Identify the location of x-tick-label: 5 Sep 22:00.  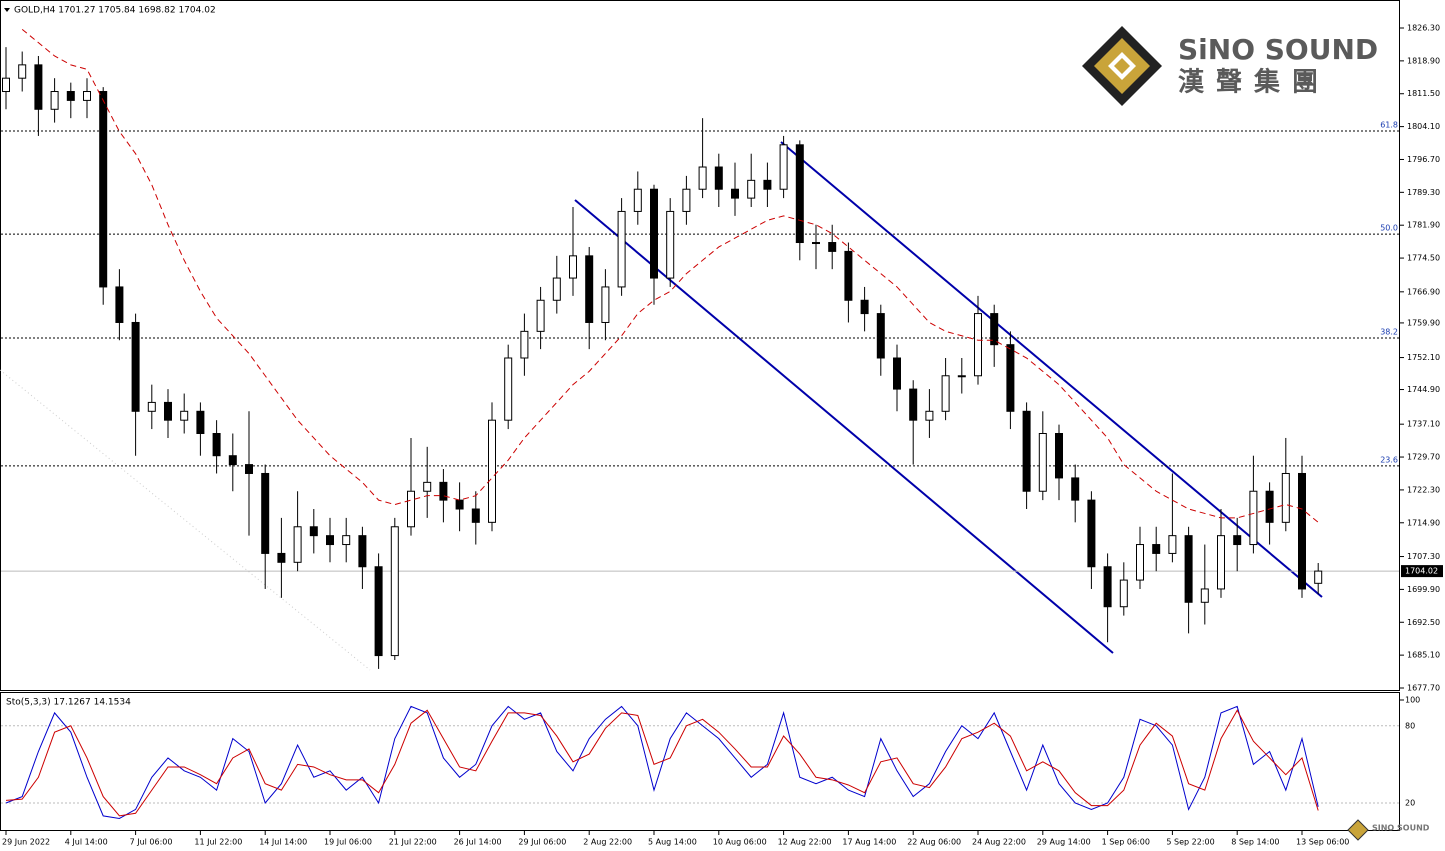
(1190, 842).